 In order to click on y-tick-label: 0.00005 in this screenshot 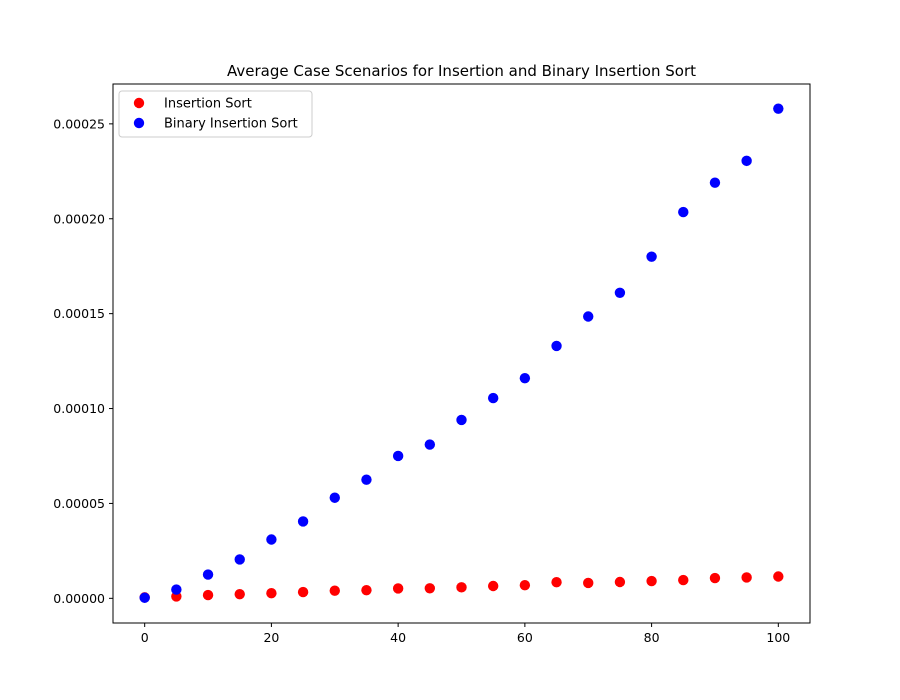, I will do `click(79, 503)`.